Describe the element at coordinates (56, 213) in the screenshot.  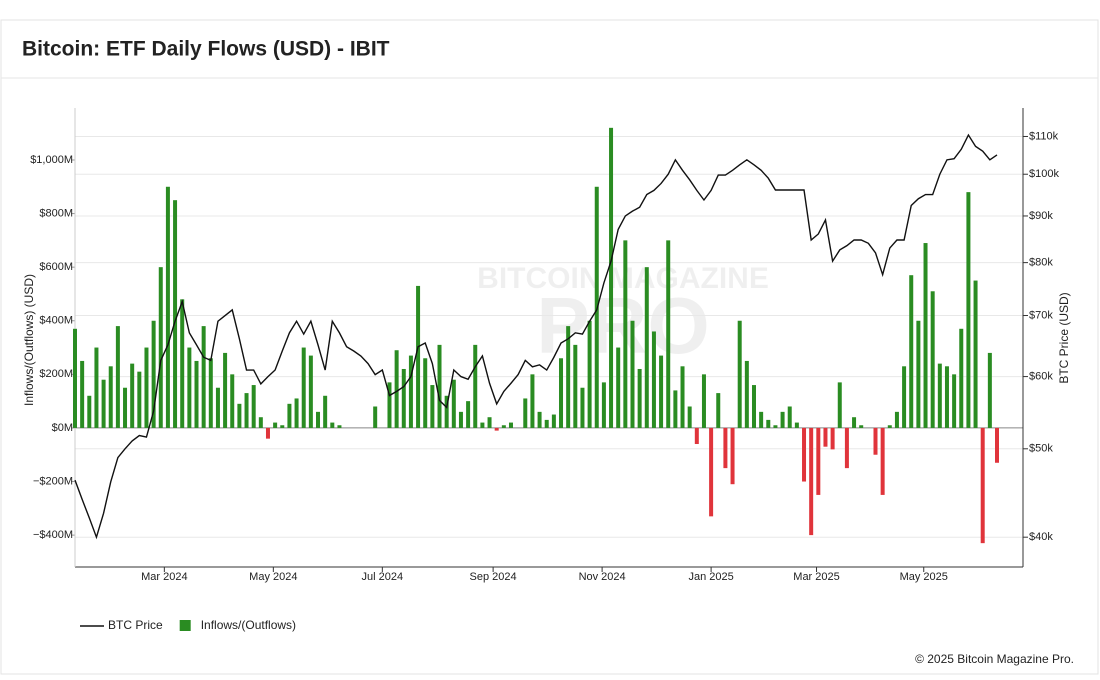
I see `y-tick-label: $800M` at that location.